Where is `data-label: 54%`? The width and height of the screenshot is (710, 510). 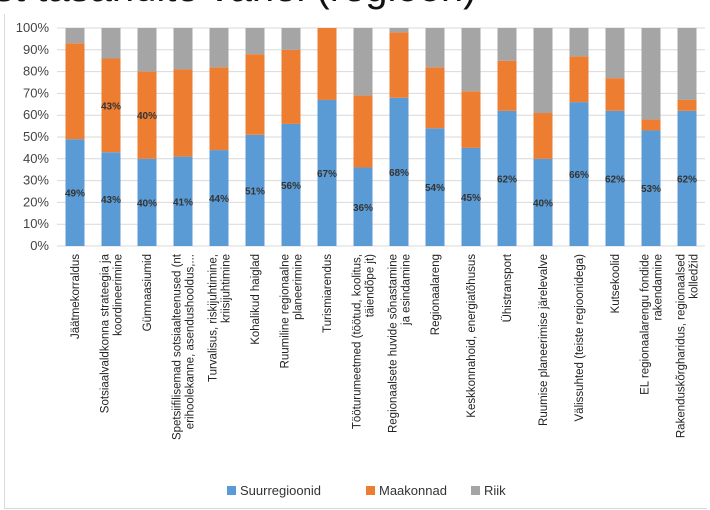 data-label: 54% is located at coordinates (435, 188).